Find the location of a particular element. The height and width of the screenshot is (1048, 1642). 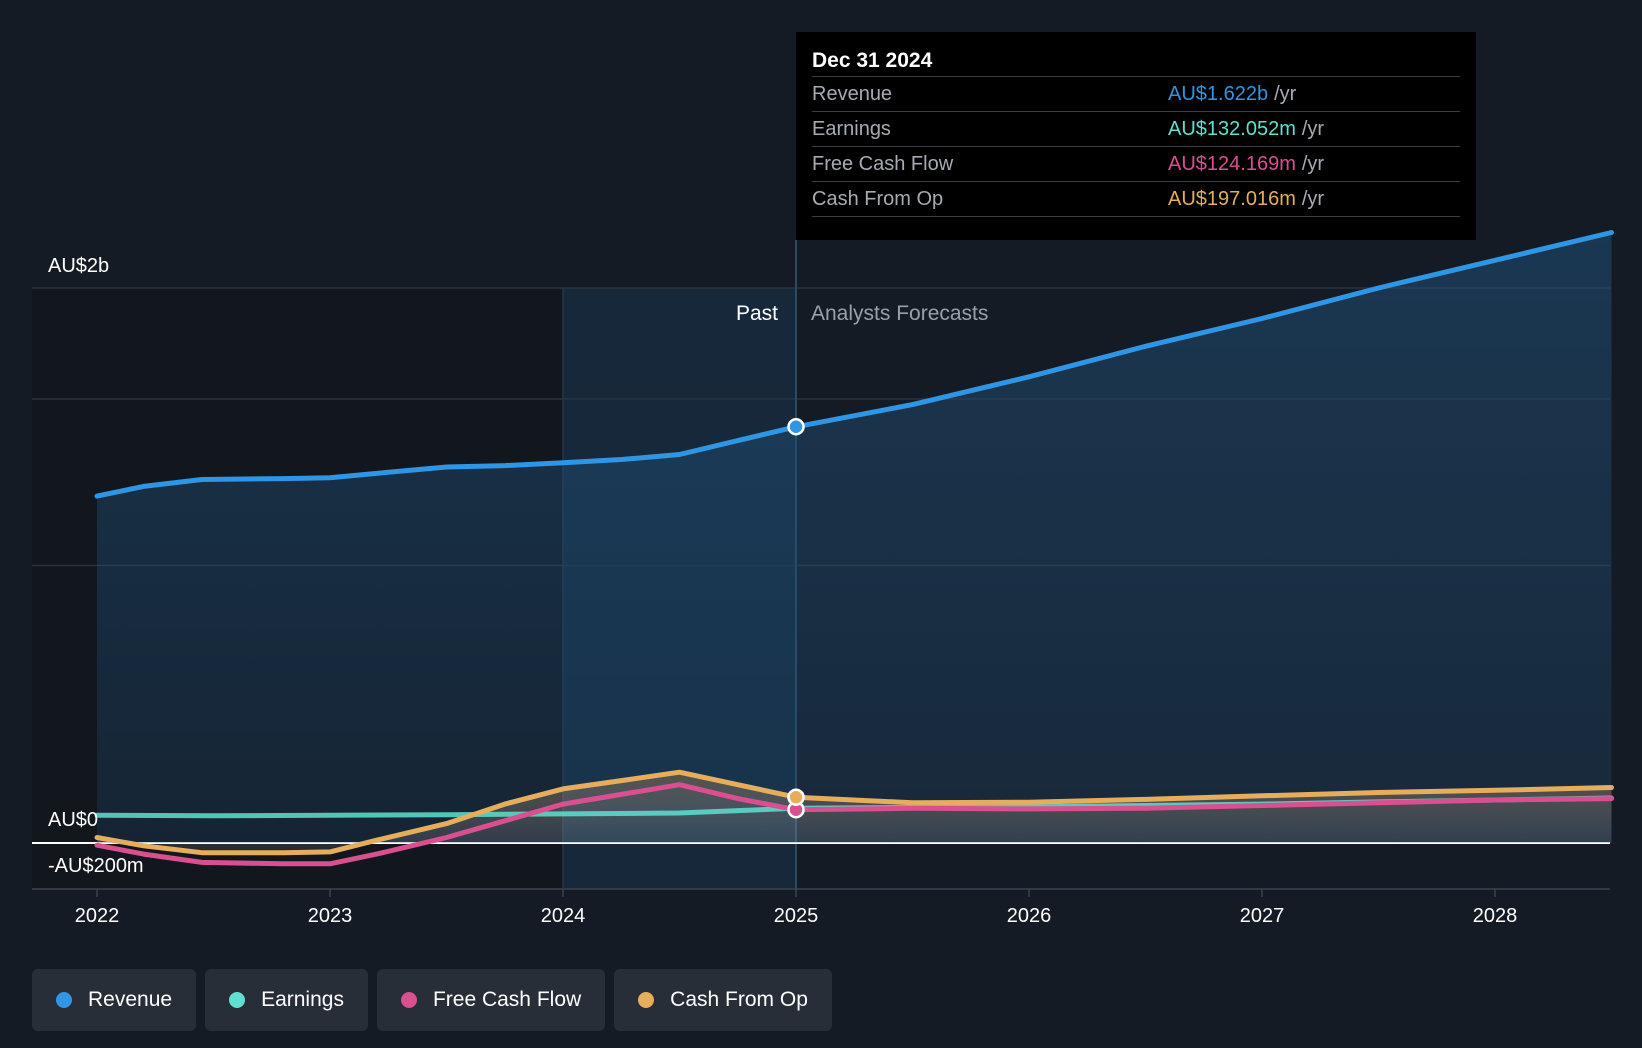

legend-label: Revenue is located at coordinates (130, 999).